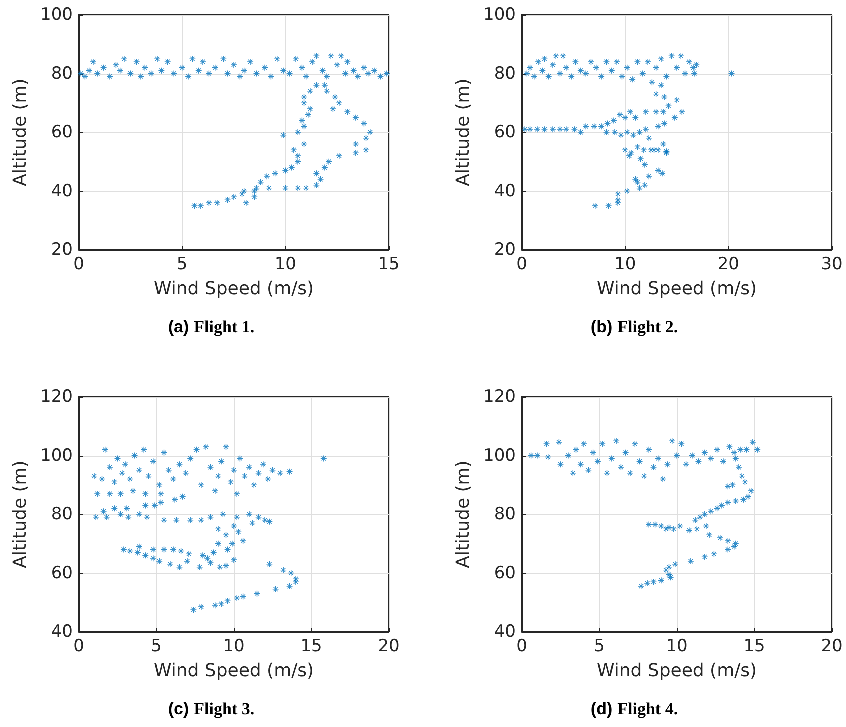  I want to click on text: (c) Flight 3., so click(211, 709).